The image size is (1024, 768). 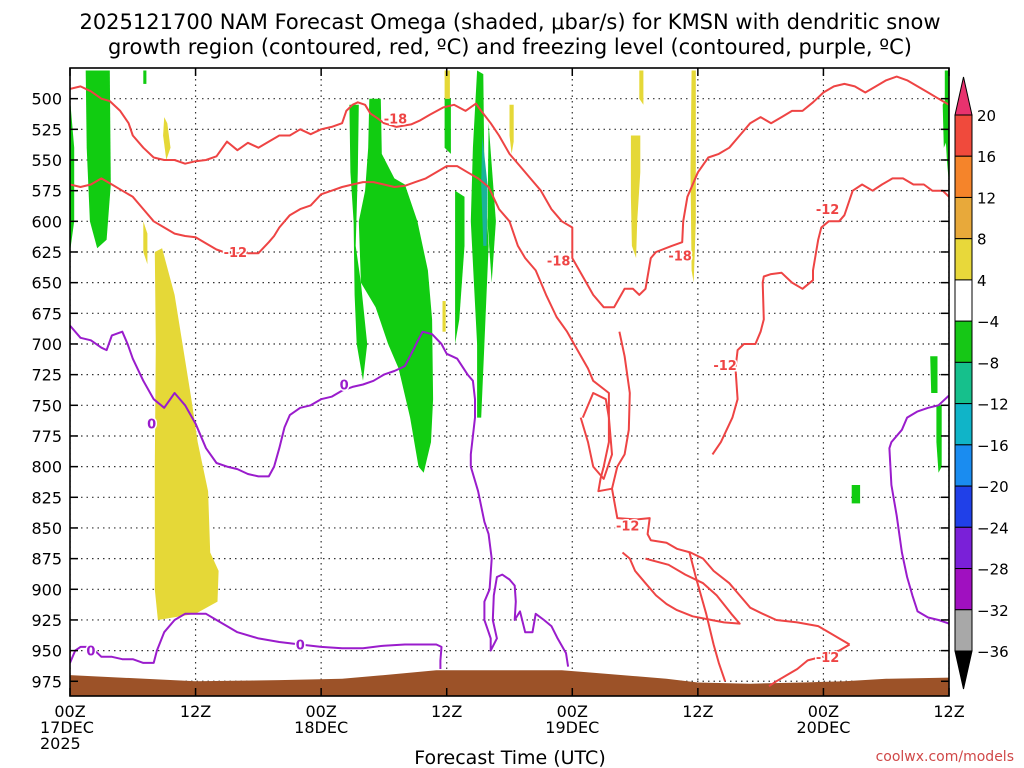 I want to click on colorbar-label: −8, so click(x=988, y=363).